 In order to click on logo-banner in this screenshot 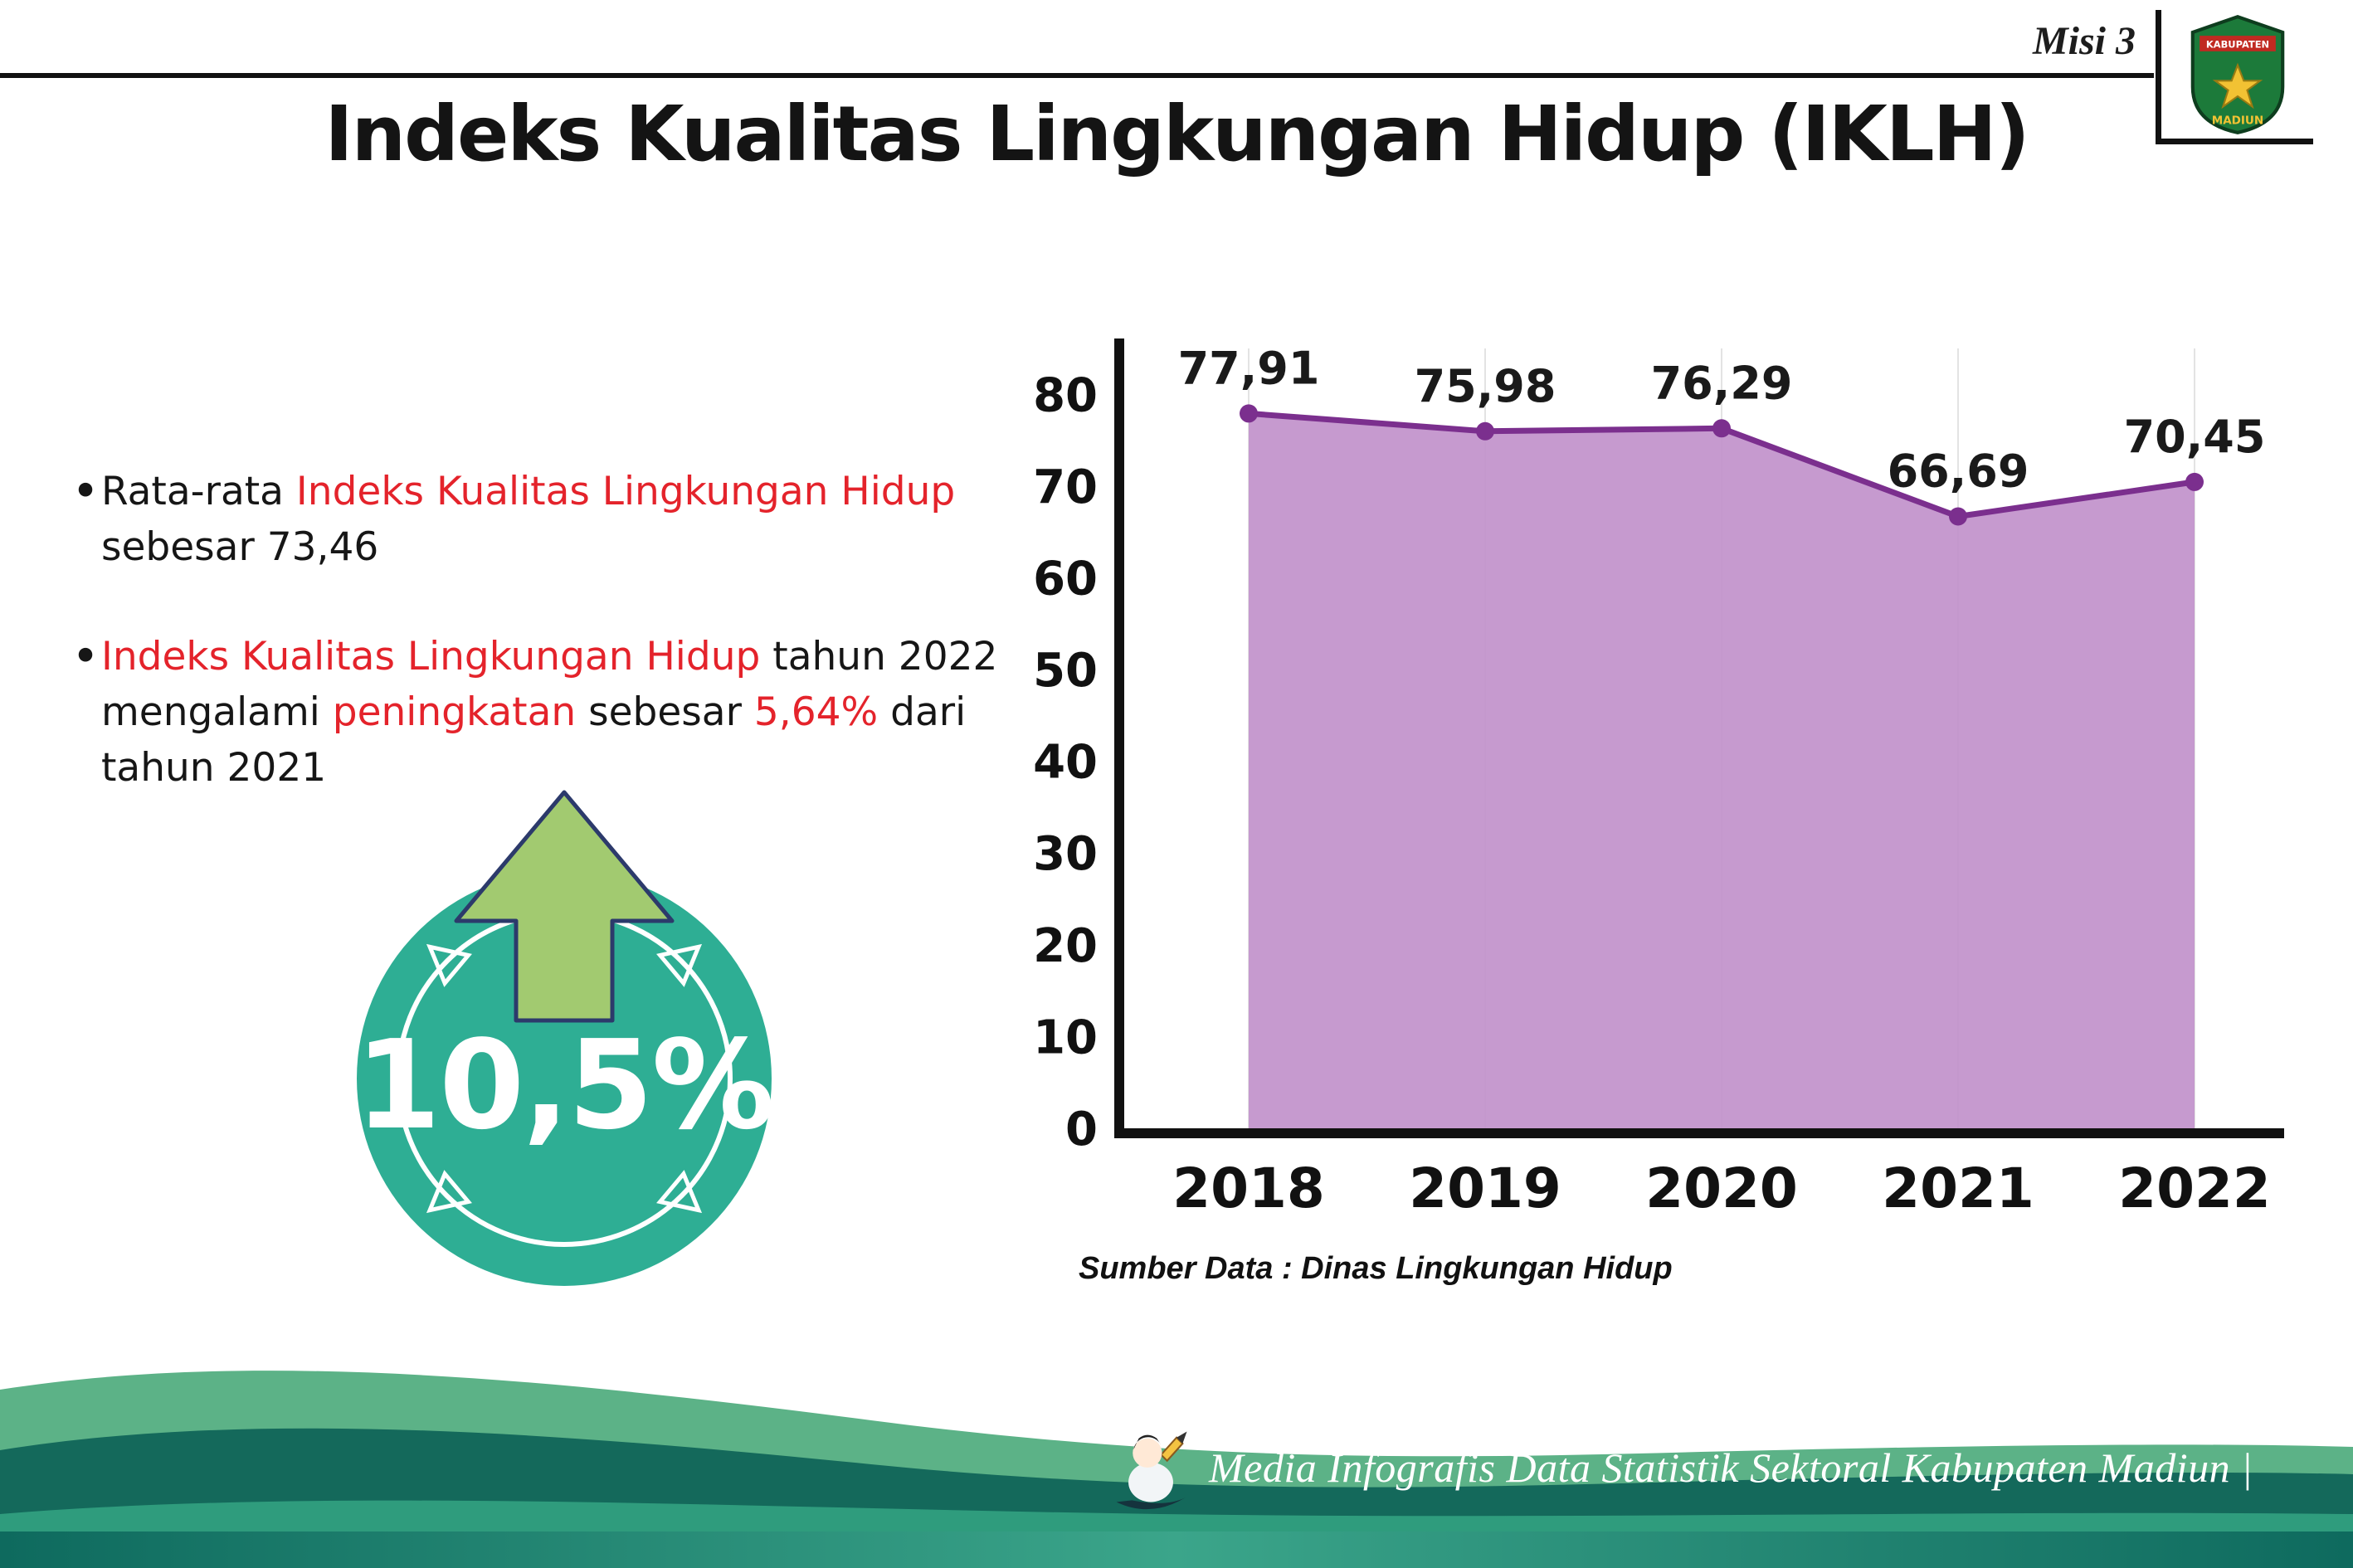, I will do `click(2237, 43)`.